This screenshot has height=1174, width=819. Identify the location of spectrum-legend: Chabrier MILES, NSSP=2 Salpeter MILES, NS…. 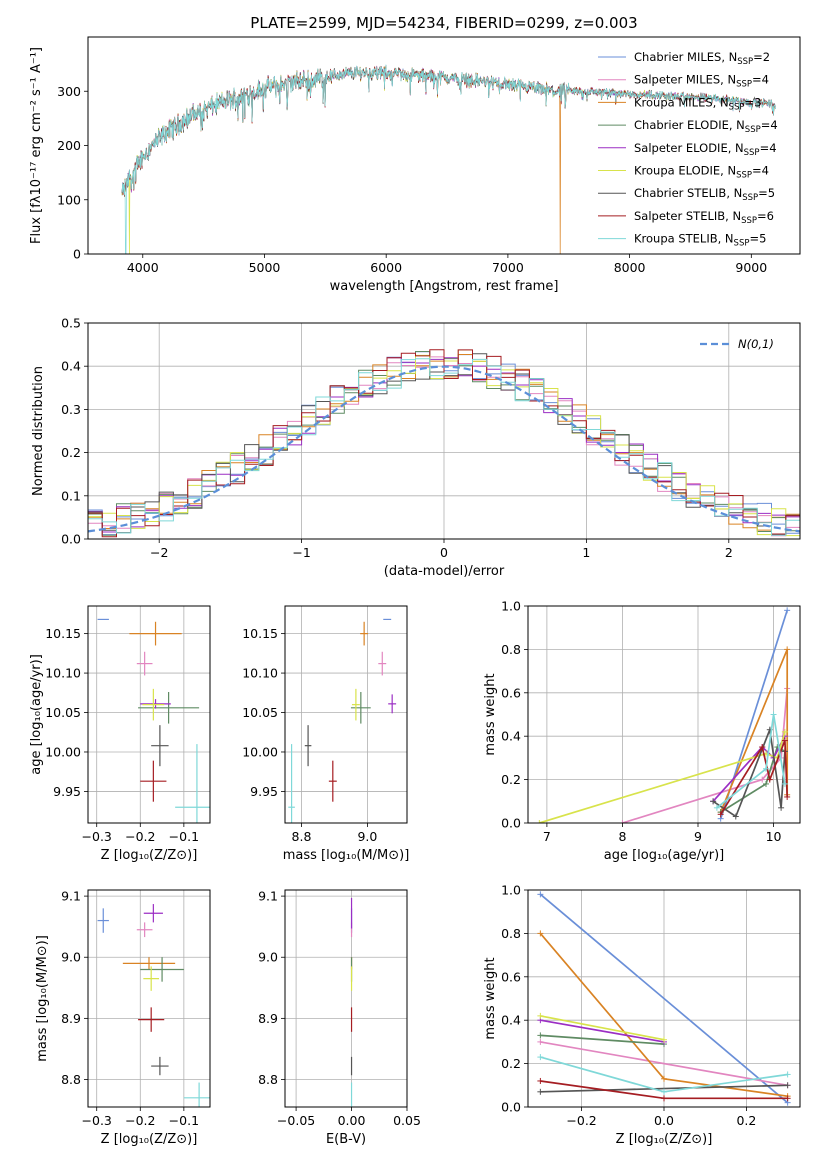
(688, 149).